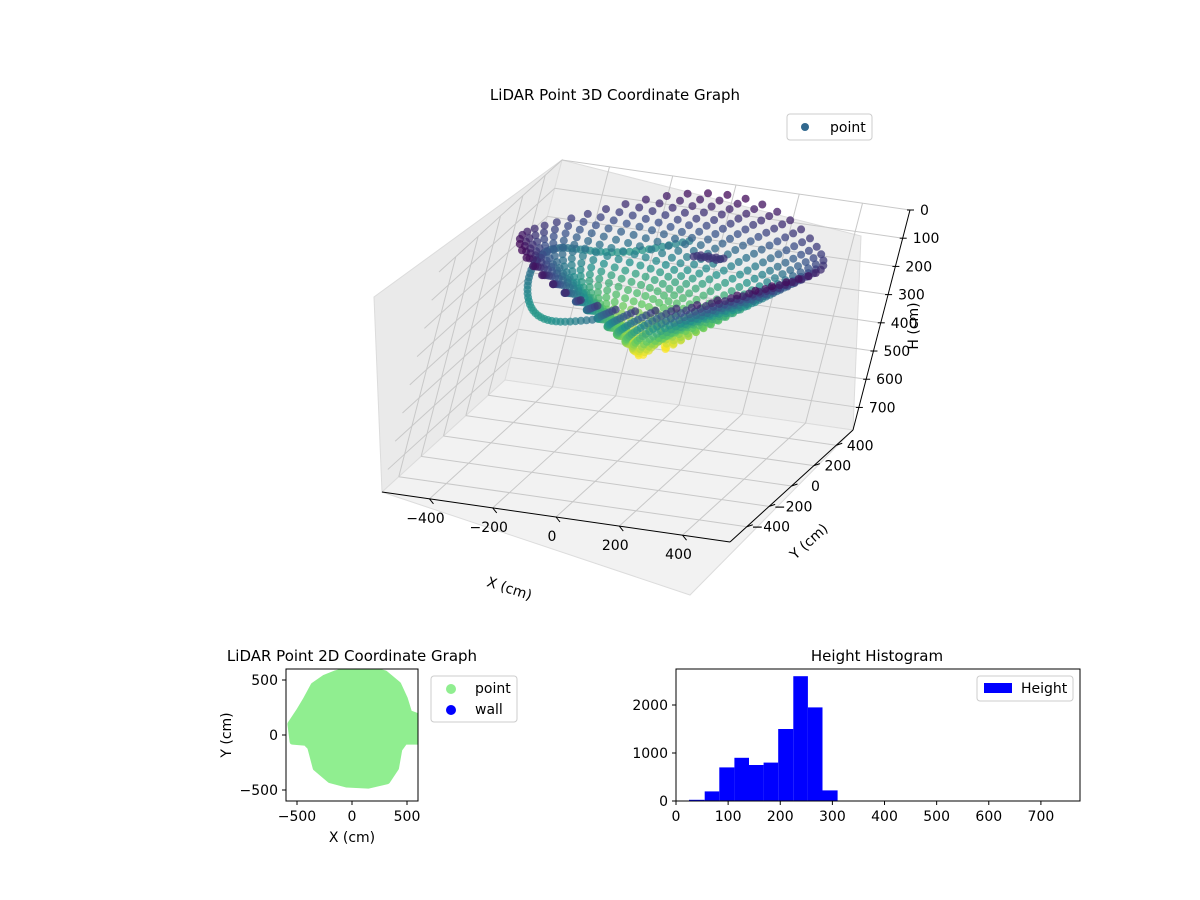 This screenshot has height=900, width=1200. I want to click on x-tick-label-hist: 700, so click(1041, 817).